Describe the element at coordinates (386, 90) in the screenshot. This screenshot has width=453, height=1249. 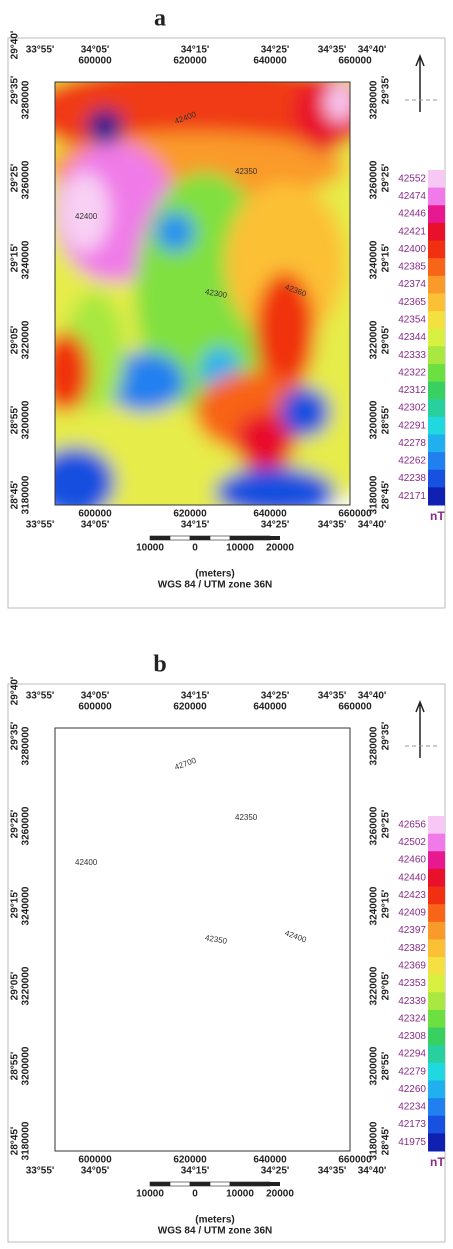
I see `right-latitude: 29°35'` at that location.